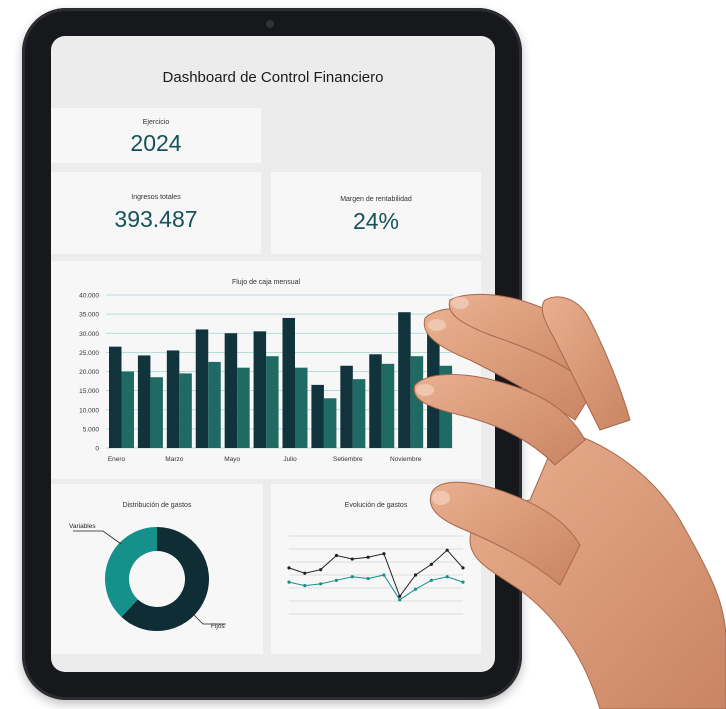  Describe the element at coordinates (270, 24) in the screenshot. I see `camera` at that location.